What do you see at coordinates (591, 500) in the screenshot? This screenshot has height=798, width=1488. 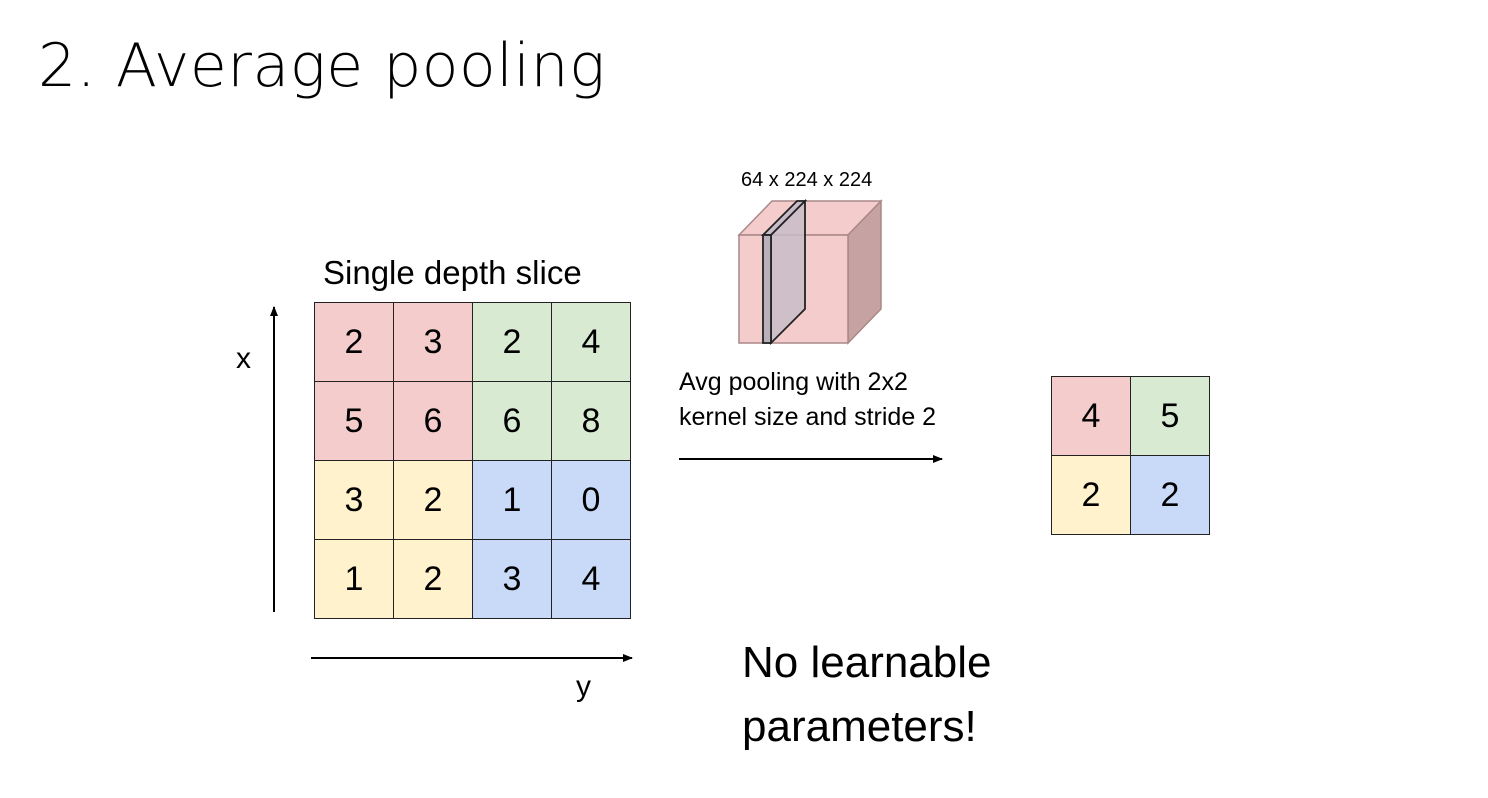 I see `input-cell: 0` at bounding box center [591, 500].